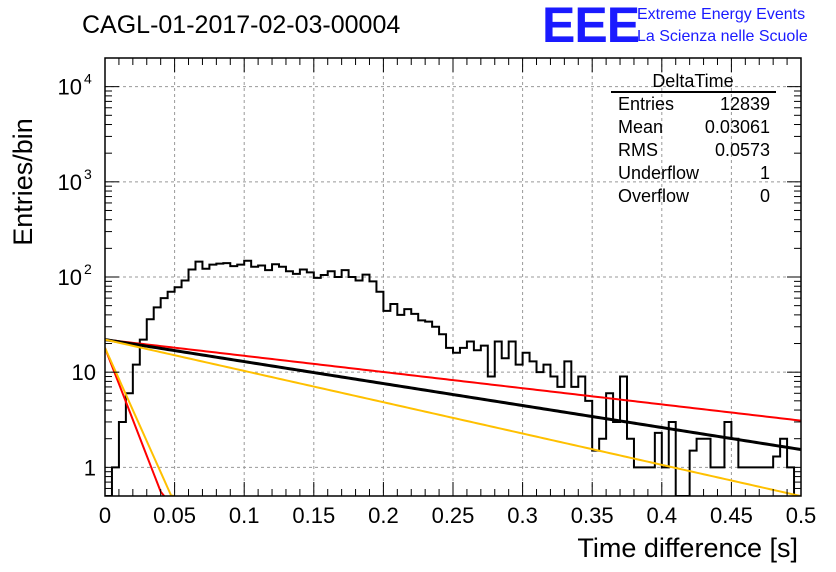 This screenshot has width=836, height=572. What do you see at coordinates (765, 196) in the screenshot?
I see `stats-value: 0` at bounding box center [765, 196].